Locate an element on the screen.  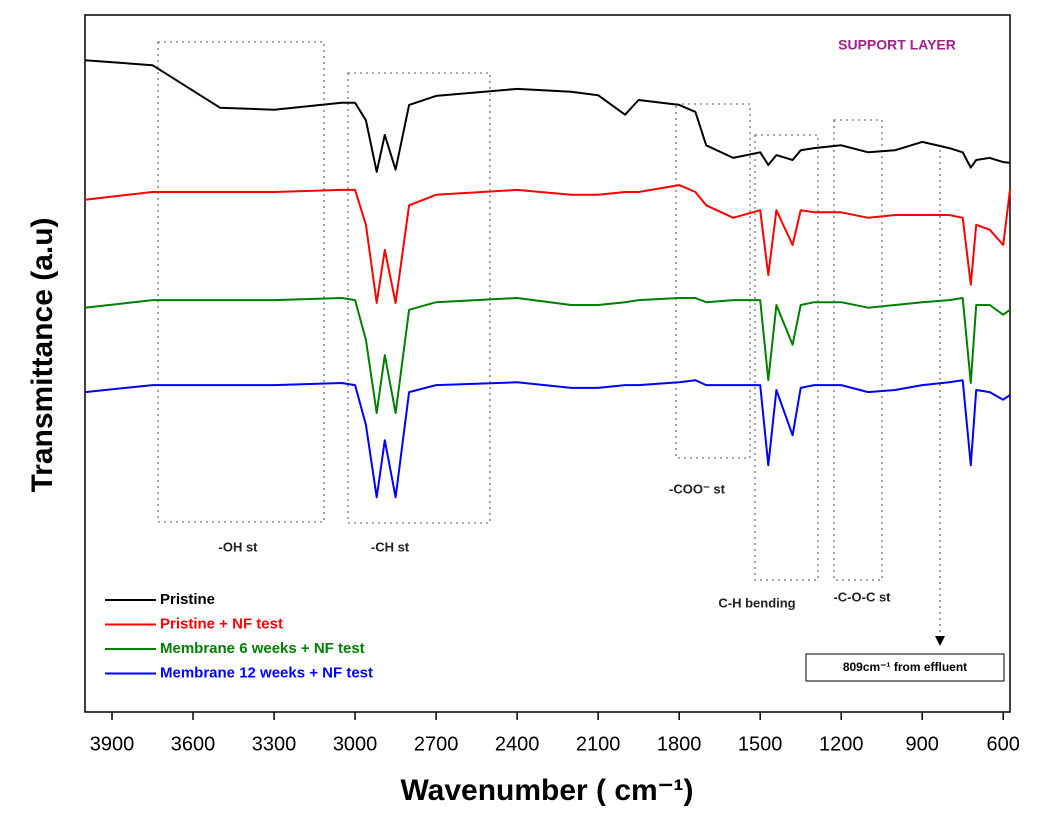
x-tick-label: 600 is located at coordinates (1003, 744).